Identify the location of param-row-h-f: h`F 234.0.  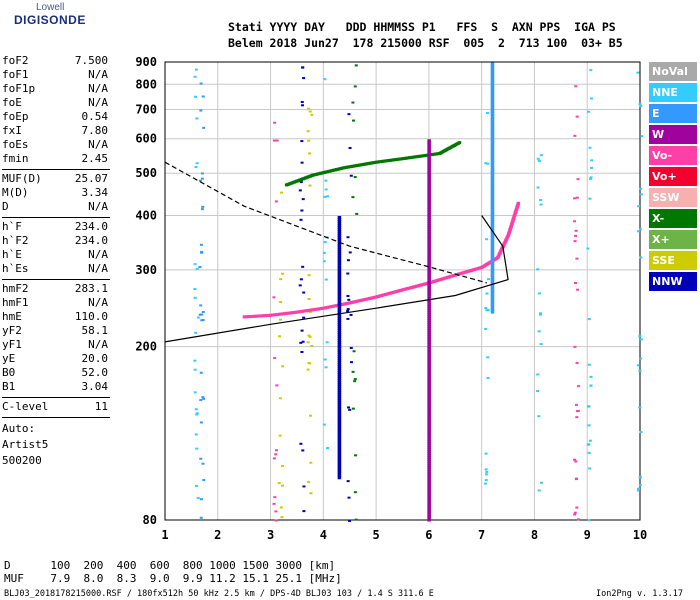
(55, 227).